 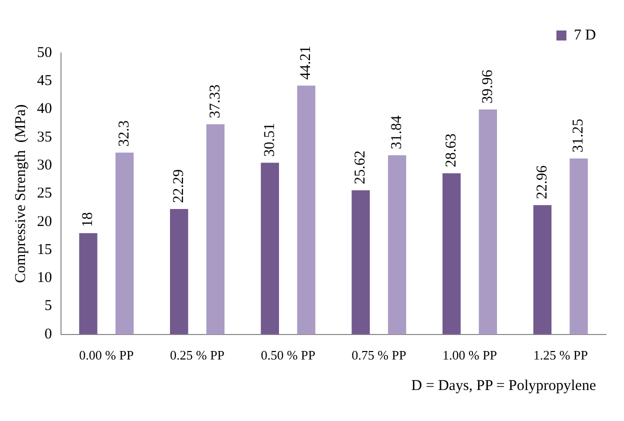 What do you see at coordinates (179, 186) in the screenshot?
I see `data-label: 22.29` at bounding box center [179, 186].